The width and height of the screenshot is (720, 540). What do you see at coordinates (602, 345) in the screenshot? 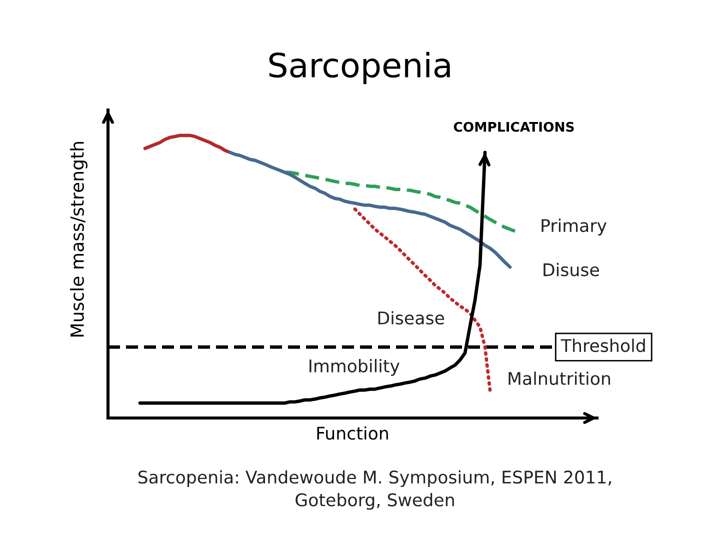
I see `ref-line-label: Threshold` at bounding box center [602, 345].